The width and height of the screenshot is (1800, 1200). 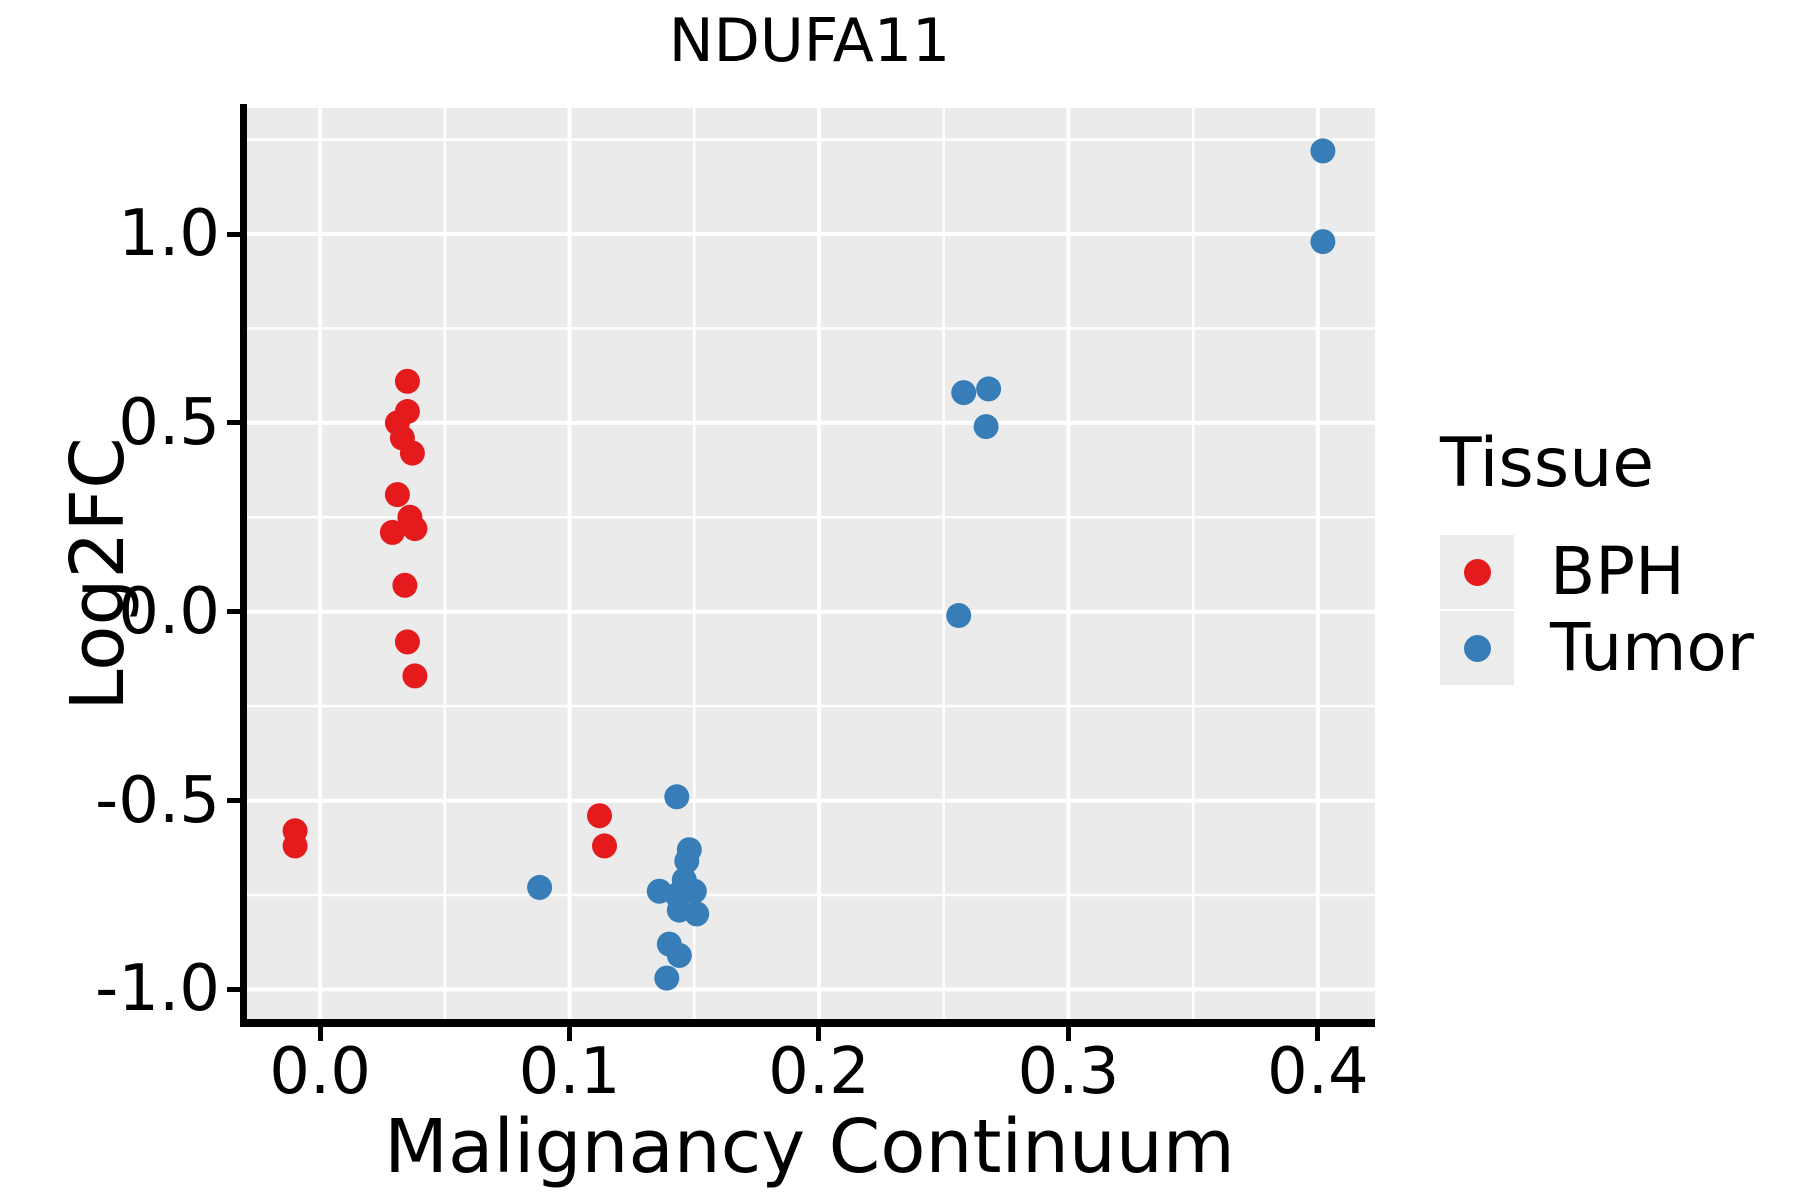 I want to click on y-tick-label: -0.5, so click(x=157, y=800).